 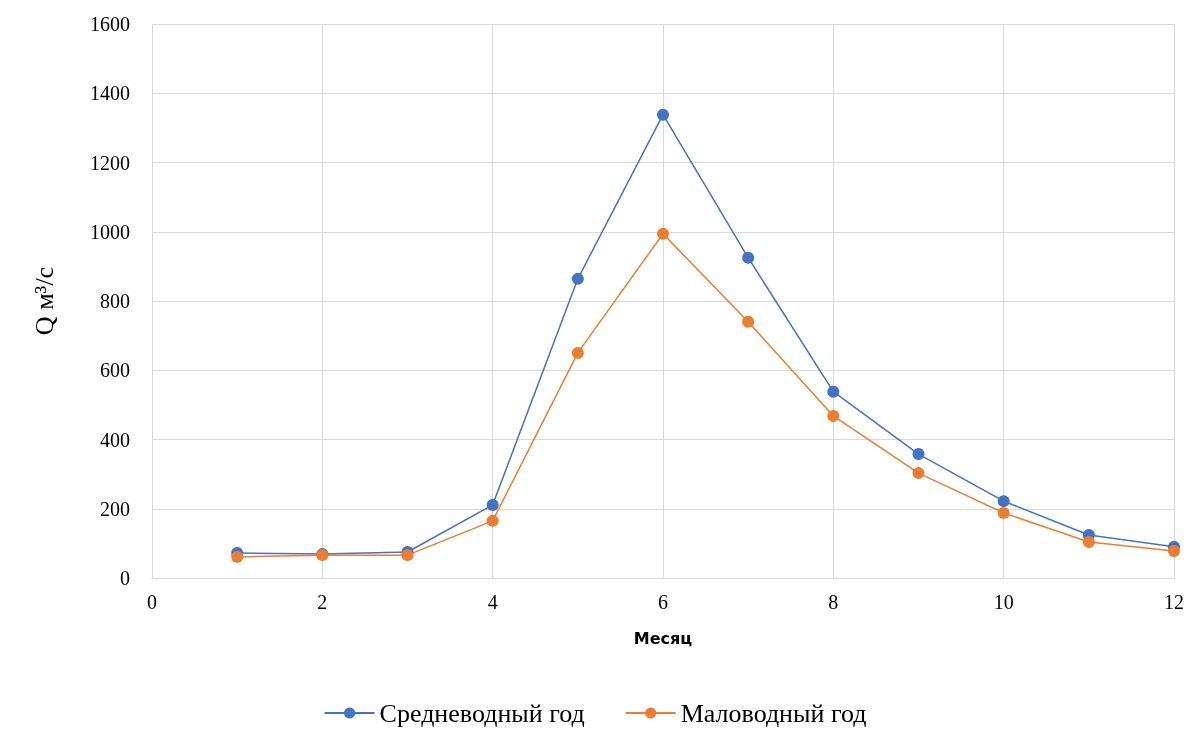 I want to click on x-tick-label: 10, so click(x=1003, y=602).